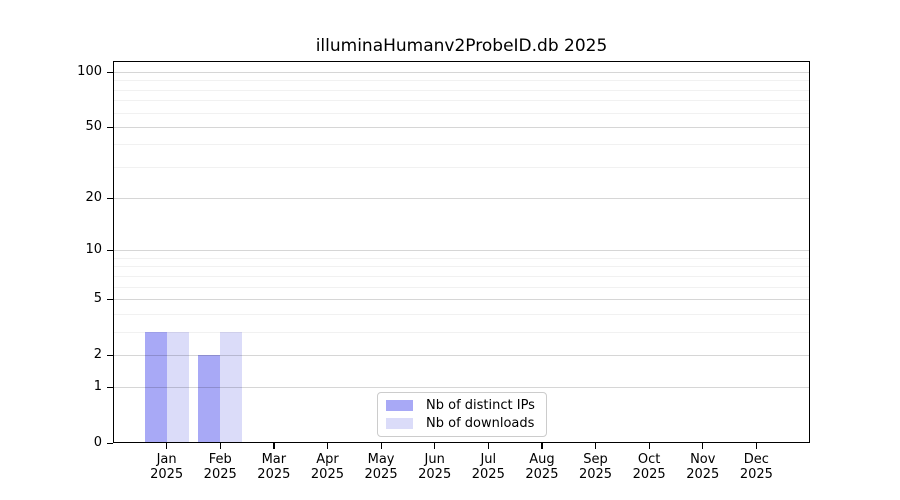  I want to click on legend-label-distinct-ips: Nb of distinct IPs, so click(480, 405).